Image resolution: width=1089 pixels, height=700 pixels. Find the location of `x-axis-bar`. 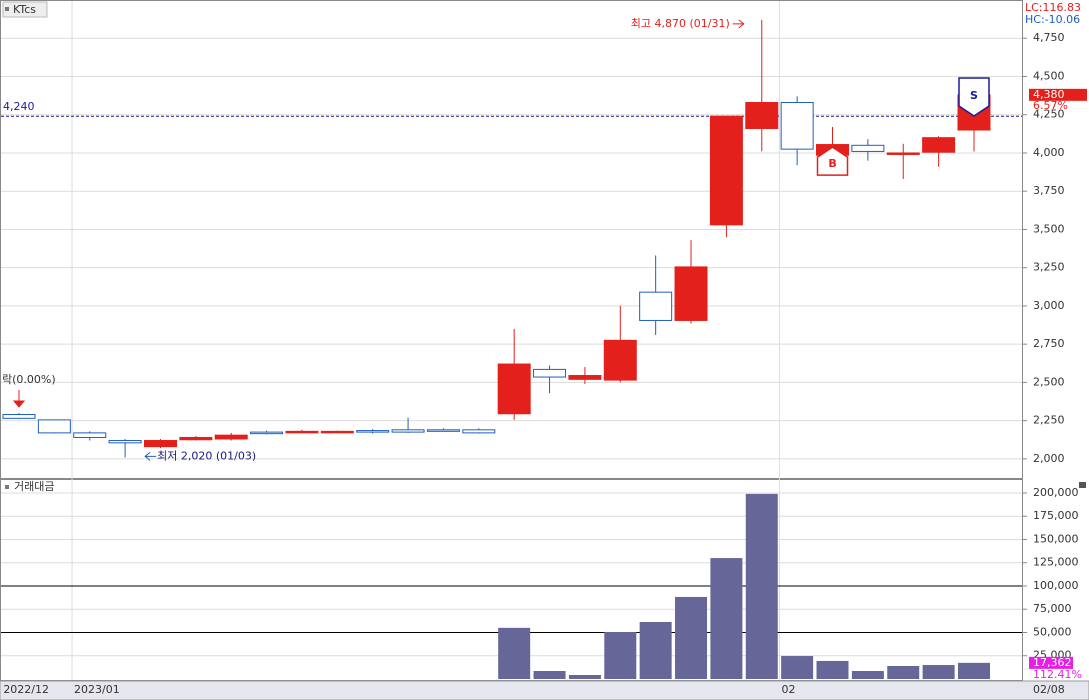

x-axis-bar is located at coordinates (544, 690).